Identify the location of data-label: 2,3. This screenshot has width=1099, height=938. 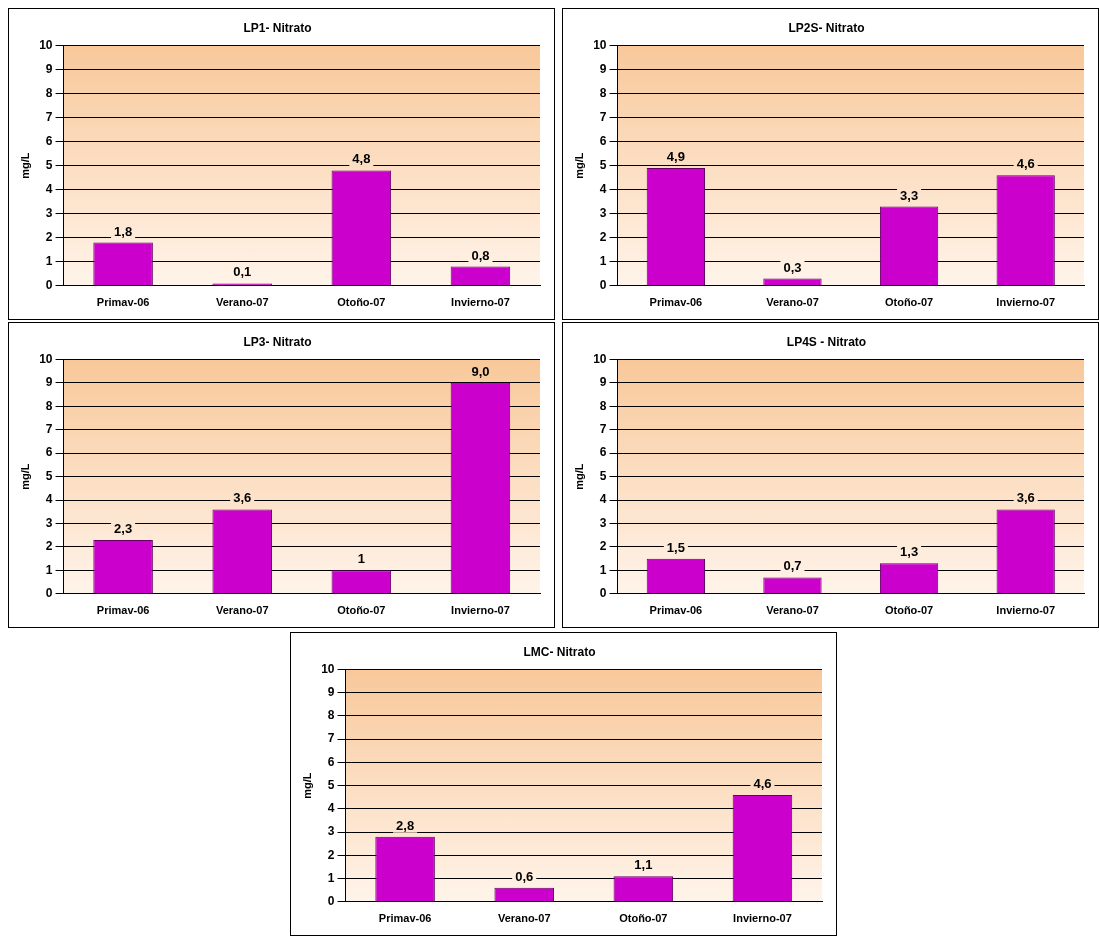
(123, 528).